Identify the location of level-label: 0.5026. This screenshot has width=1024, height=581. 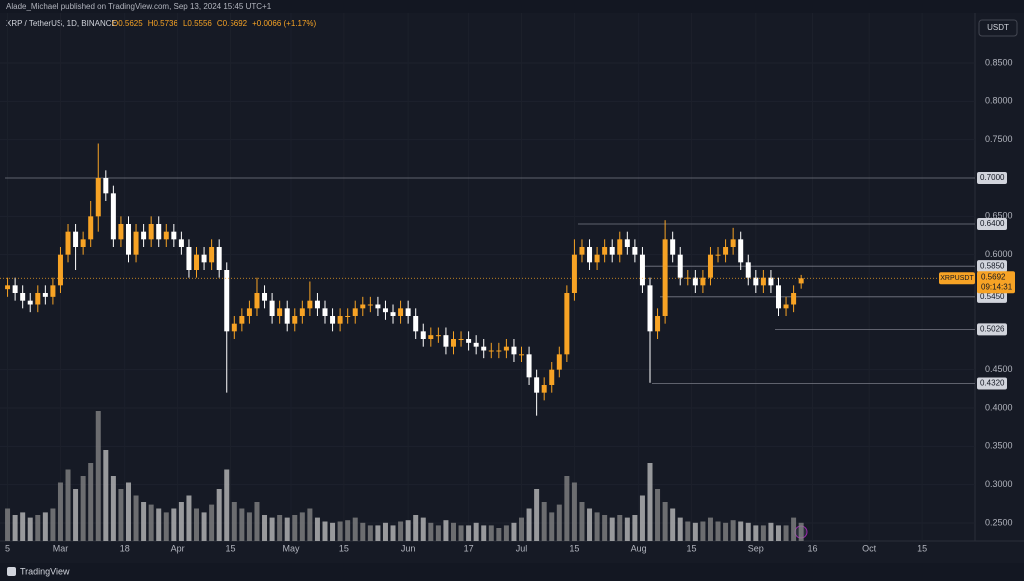
(992, 328).